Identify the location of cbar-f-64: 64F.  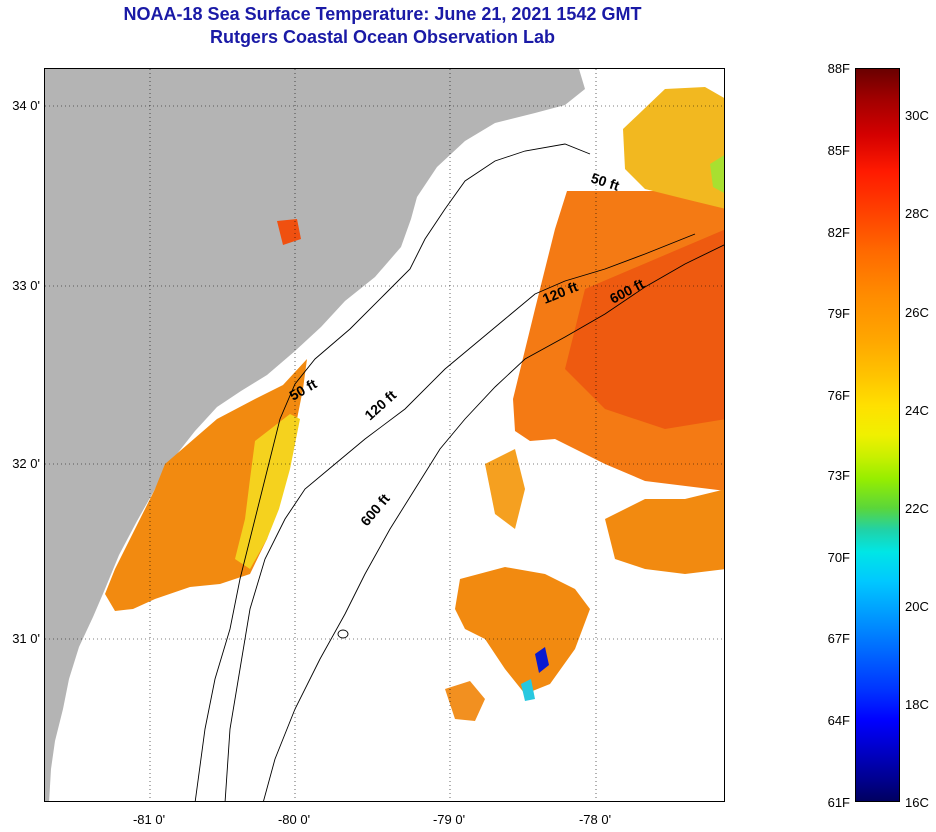
(838, 720).